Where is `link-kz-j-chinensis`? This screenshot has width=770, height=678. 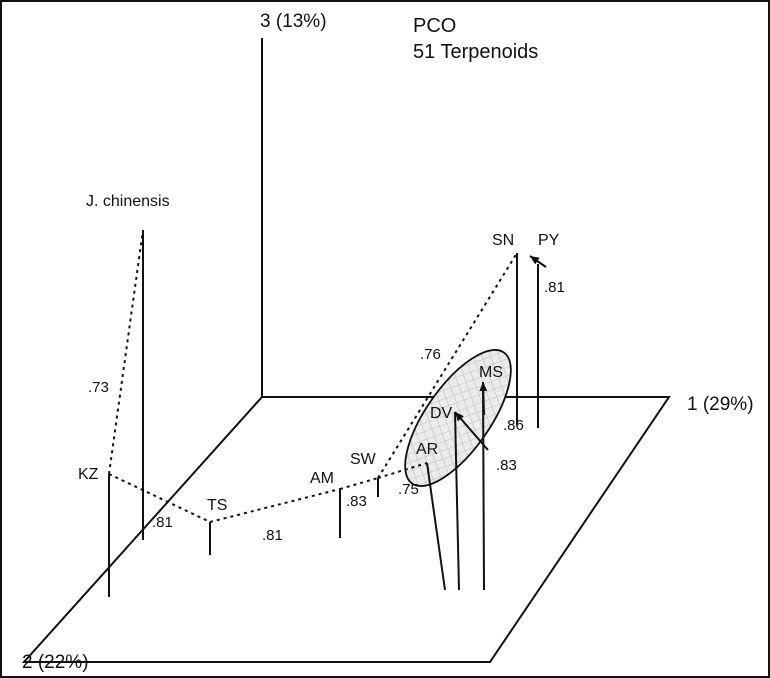 link-kz-j-chinensis is located at coordinates (126, 352).